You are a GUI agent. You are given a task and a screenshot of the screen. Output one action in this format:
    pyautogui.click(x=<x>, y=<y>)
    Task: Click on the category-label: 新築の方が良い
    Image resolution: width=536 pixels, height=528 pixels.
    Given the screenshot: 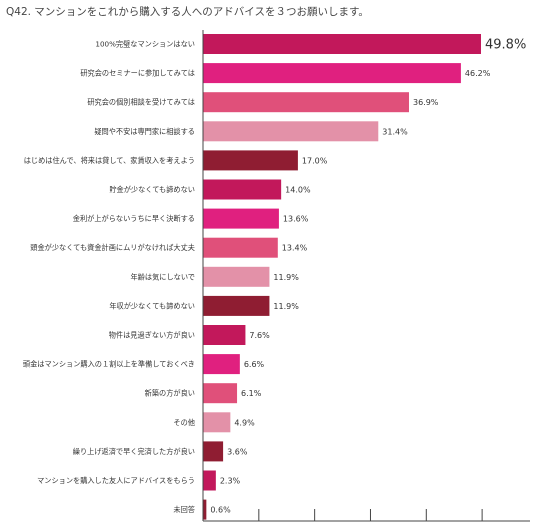 What is the action you would take?
    pyautogui.click(x=170, y=393)
    